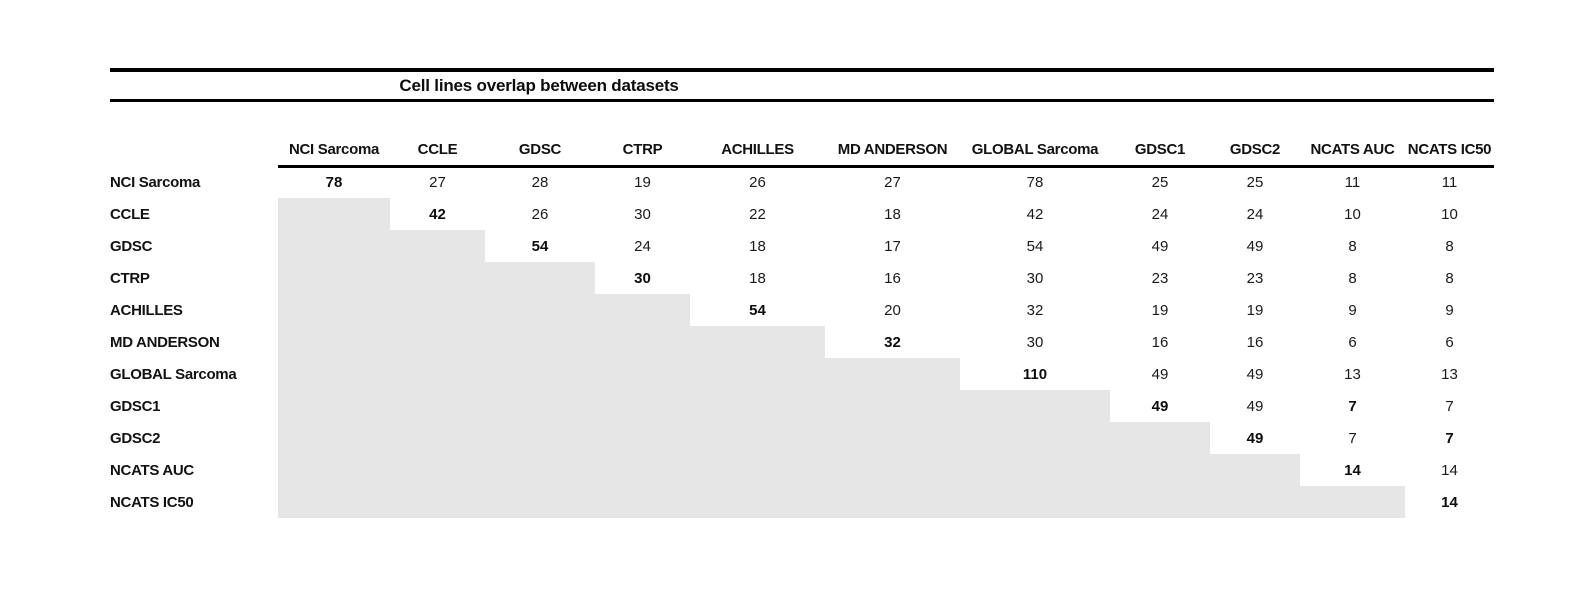 The width and height of the screenshot is (1577, 595). Describe the element at coordinates (802, 182) in the screenshot. I see `table-row: NCI Sarcoma 78 27 28 19 26 27 78 25 25 11 11` at that location.